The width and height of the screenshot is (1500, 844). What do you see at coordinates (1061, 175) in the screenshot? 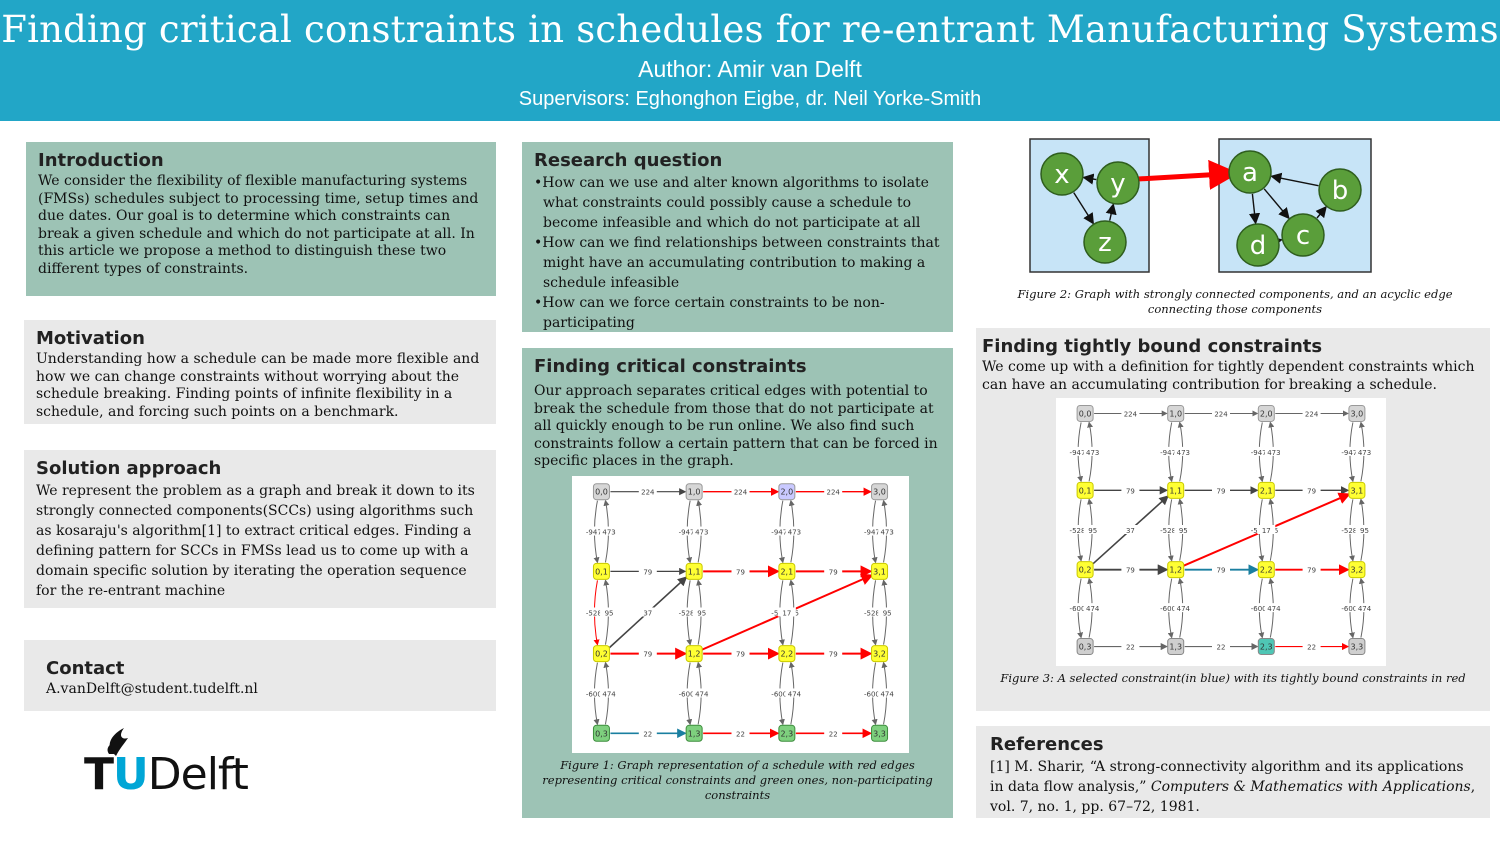
I see `scc-node-label: x` at bounding box center [1061, 175].